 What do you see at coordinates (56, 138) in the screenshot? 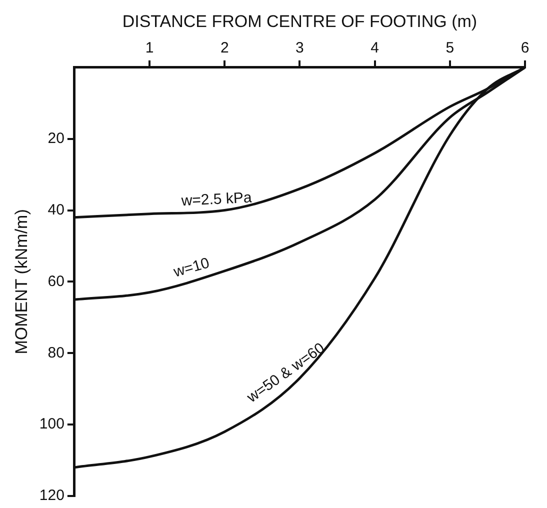
I see `y-tick-label: 20` at bounding box center [56, 138].